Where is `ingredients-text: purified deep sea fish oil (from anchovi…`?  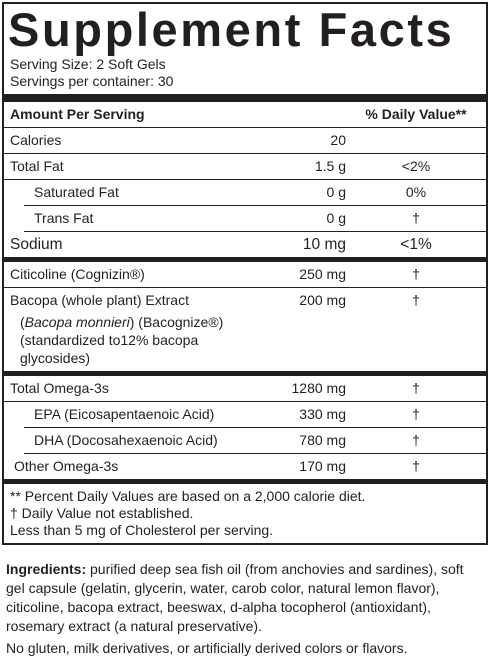 ingredients-text: purified deep sea fish oil (from anchovi… is located at coordinates (235, 597).